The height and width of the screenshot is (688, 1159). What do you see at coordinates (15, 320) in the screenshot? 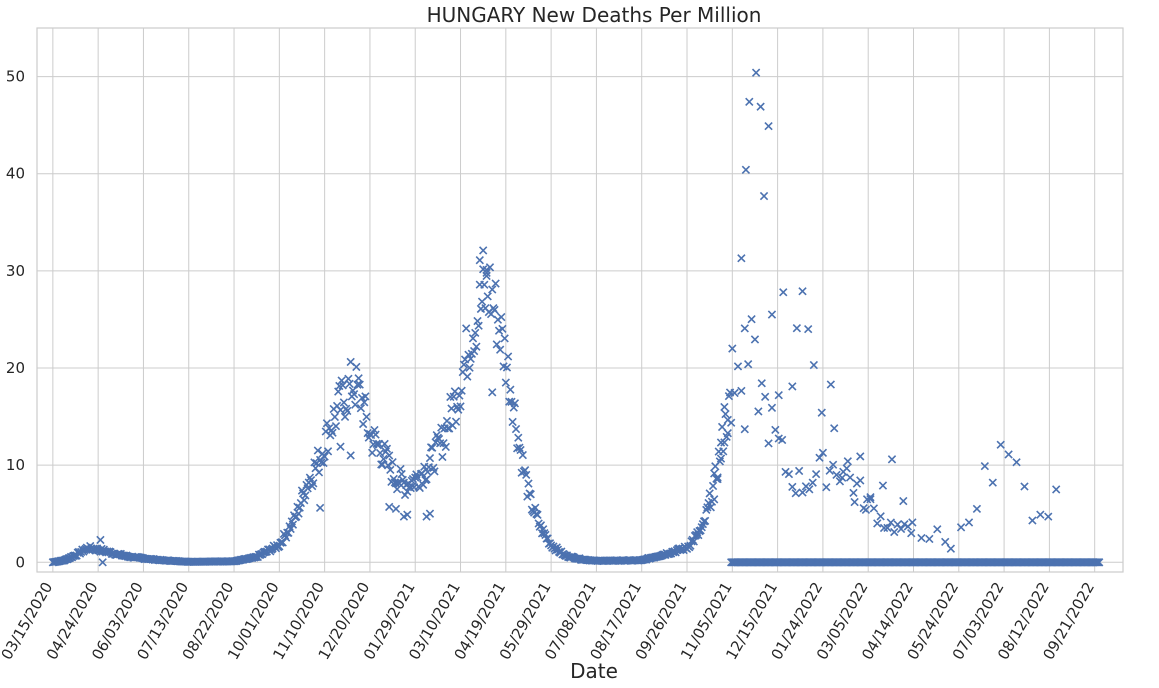
I see `y-axis-ticks: 0 10 20 30 40 50` at bounding box center [15, 320].